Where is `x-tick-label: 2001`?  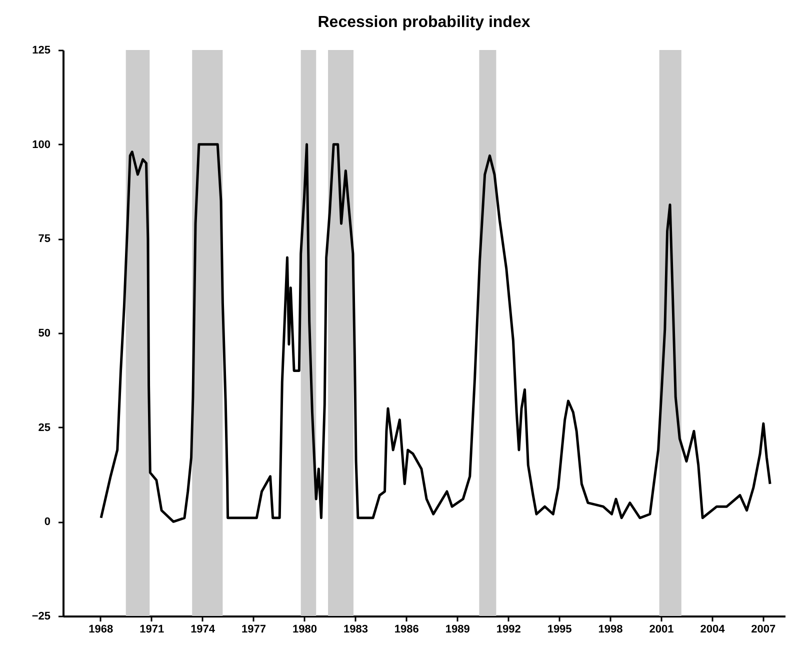 x-tick-label: 2001 is located at coordinates (661, 630).